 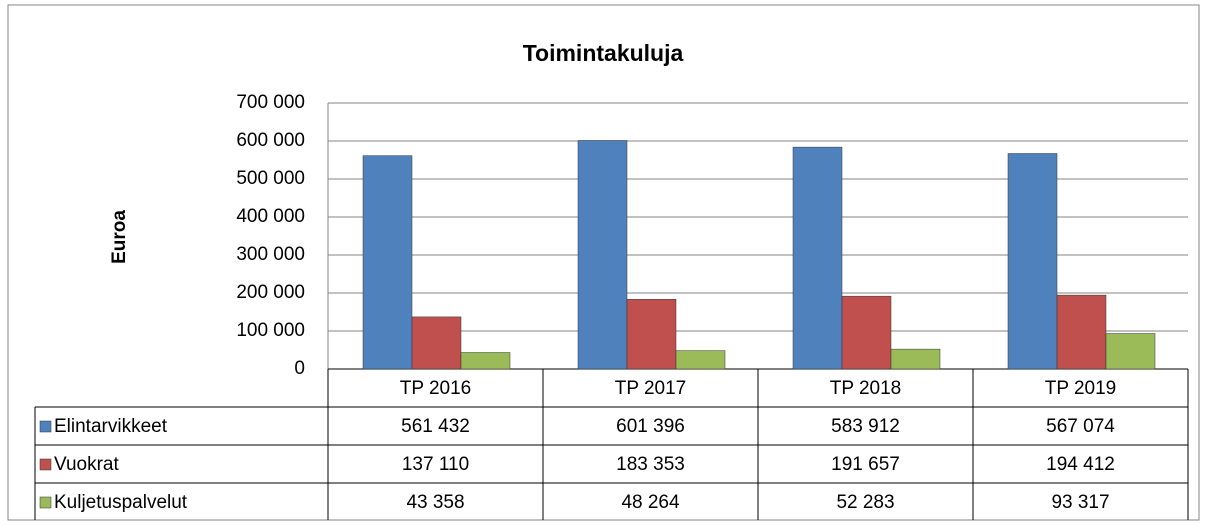 I want to click on x-tick-label: TP 2016, so click(x=435, y=388).